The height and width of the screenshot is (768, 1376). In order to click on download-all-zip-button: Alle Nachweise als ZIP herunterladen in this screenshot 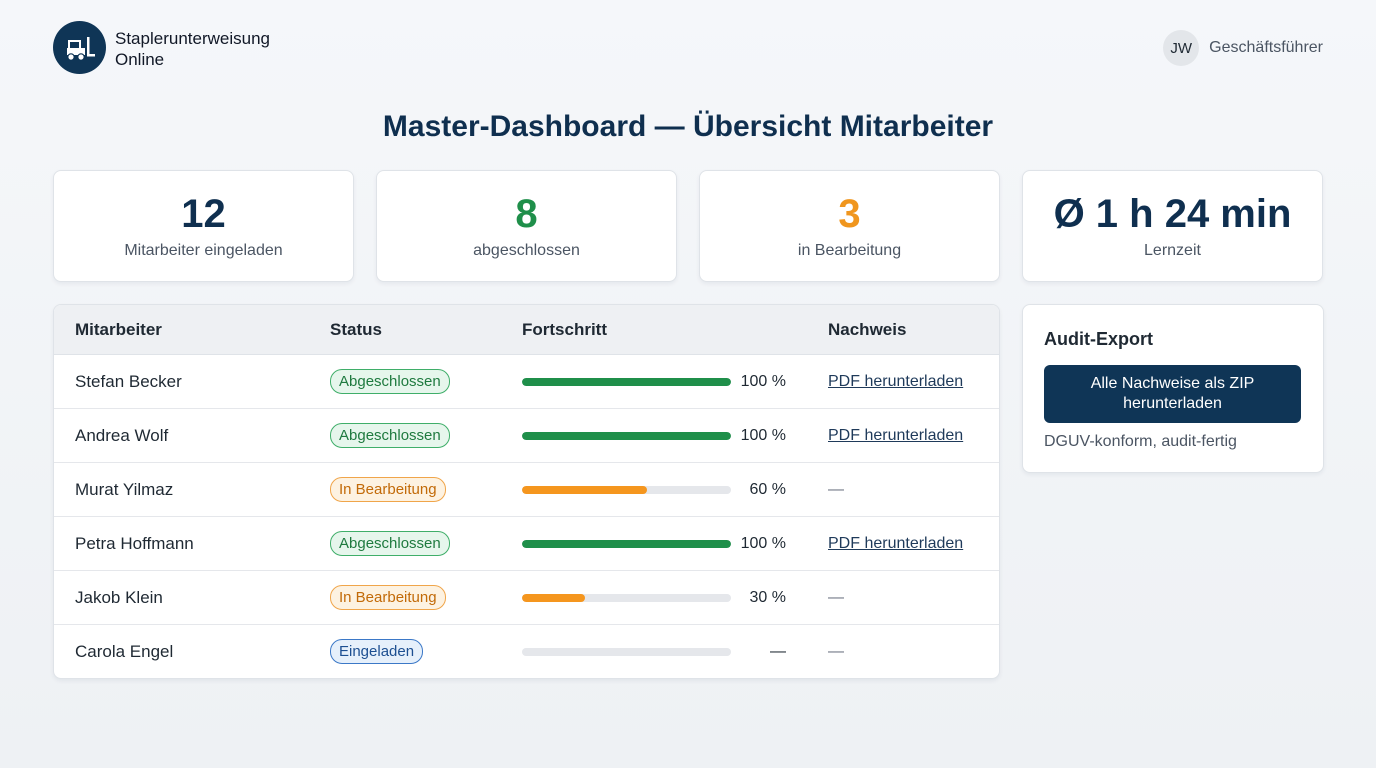, I will do `click(1172, 394)`.